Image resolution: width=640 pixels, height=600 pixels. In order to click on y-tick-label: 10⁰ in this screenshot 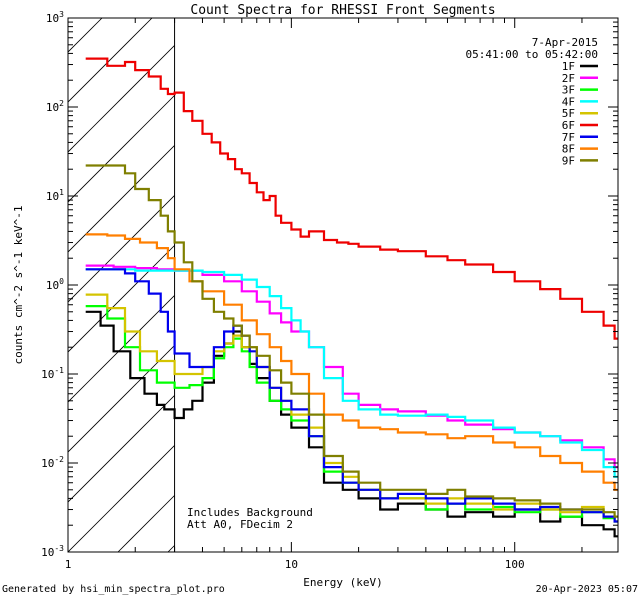, I will do `click(55, 284)`.